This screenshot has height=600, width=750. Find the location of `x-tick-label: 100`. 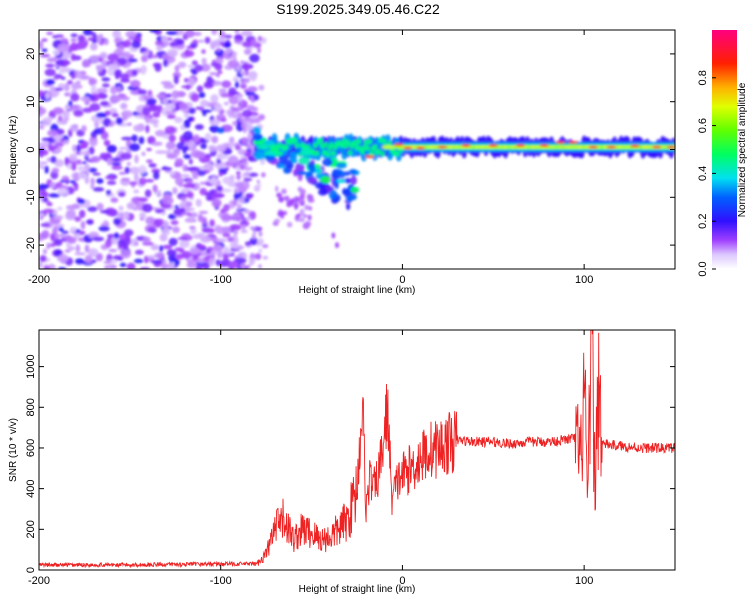

x-tick-label: 100 is located at coordinates (584, 581).